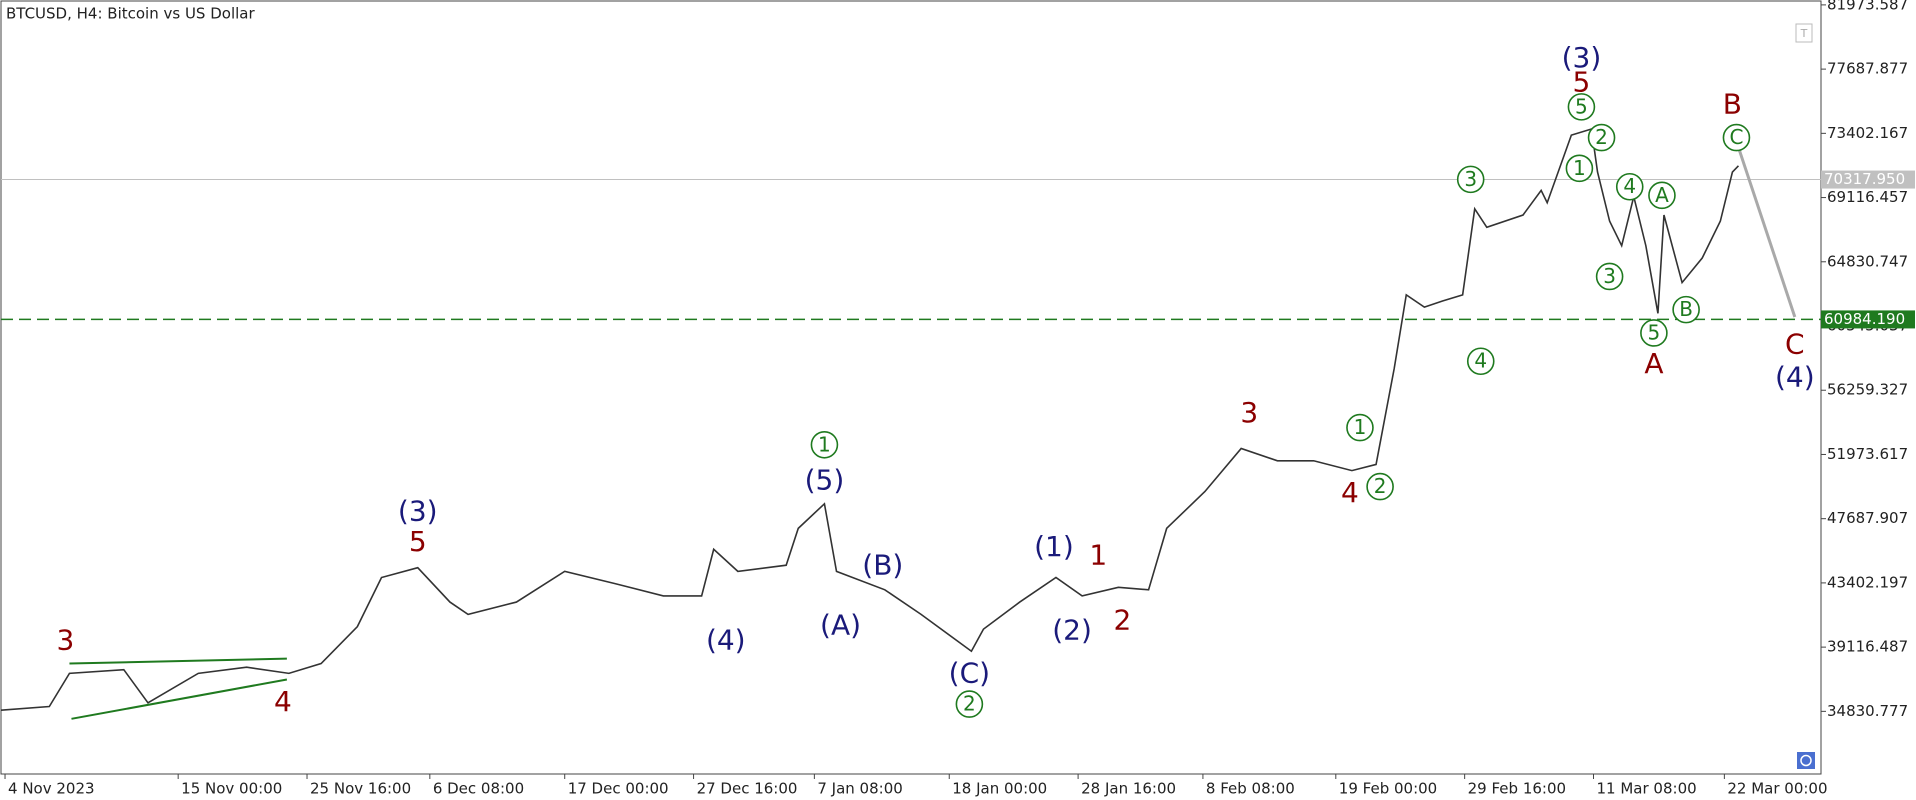 The width and height of the screenshot is (1916, 800). What do you see at coordinates (1388, 789) in the screenshot?
I see `x-tick-label: 19 Feb 00:00` at bounding box center [1388, 789].